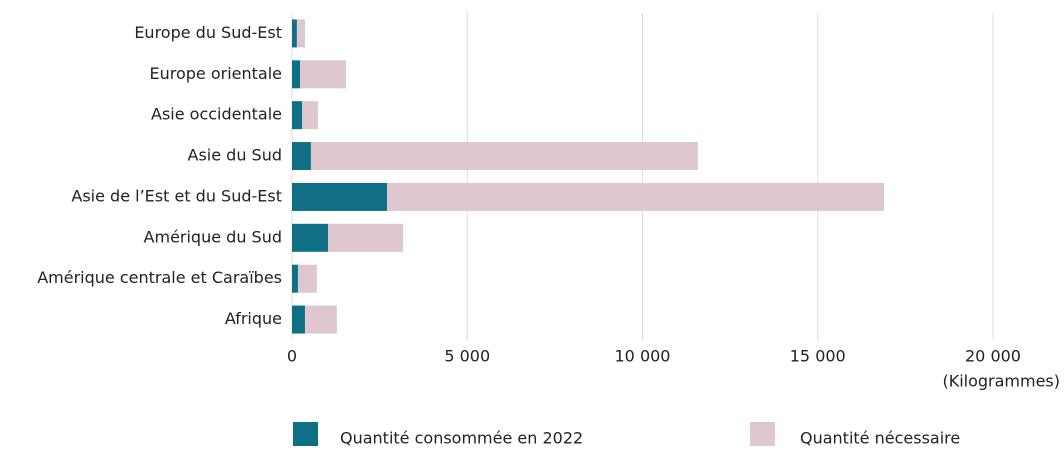  What do you see at coordinates (159, 277) in the screenshot?
I see `y-tick-label: Amérique centrale et Caraïbes` at bounding box center [159, 277].